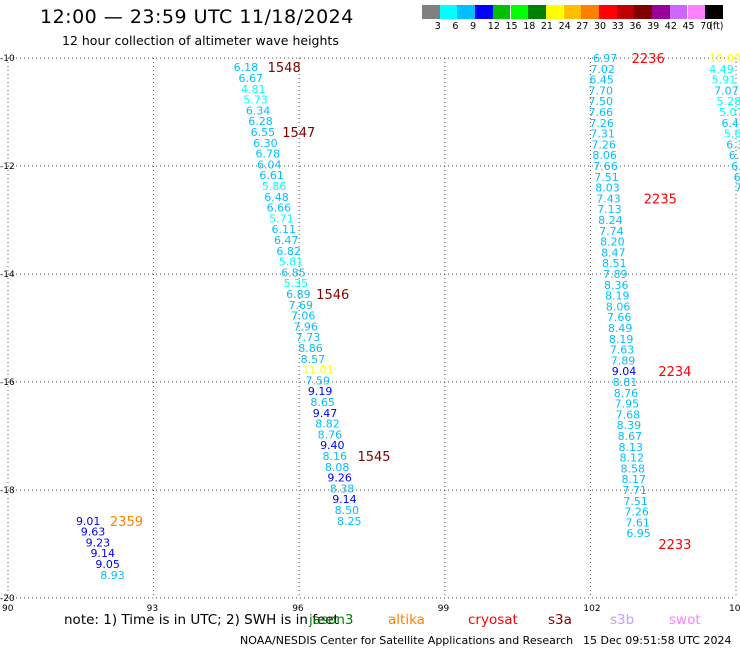  Describe the element at coordinates (271, 175) in the screenshot. I see `wave-height-label: 6.61` at that location.